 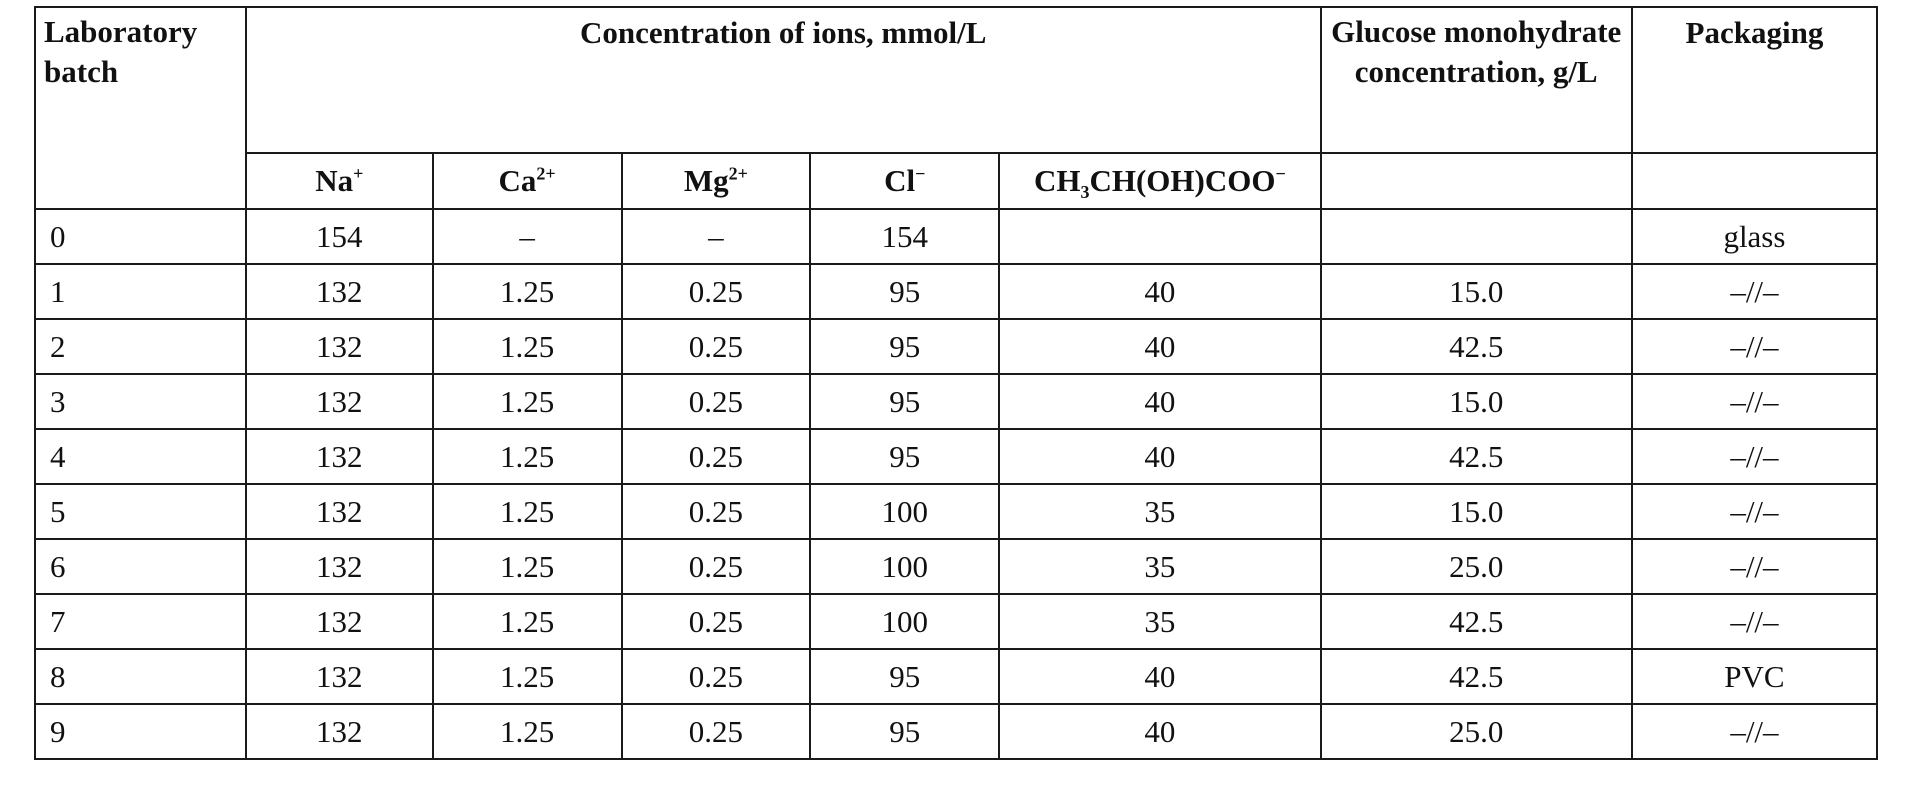 I want to click on cell-cl: 154, so click(x=905, y=236).